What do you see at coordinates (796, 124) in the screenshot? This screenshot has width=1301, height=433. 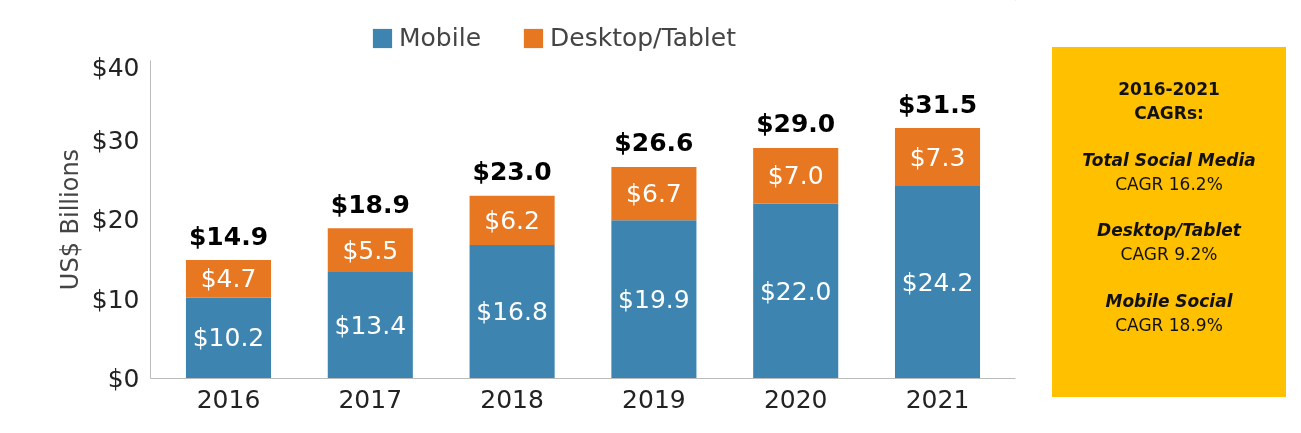 I see `total-label: $29.0` at bounding box center [796, 124].